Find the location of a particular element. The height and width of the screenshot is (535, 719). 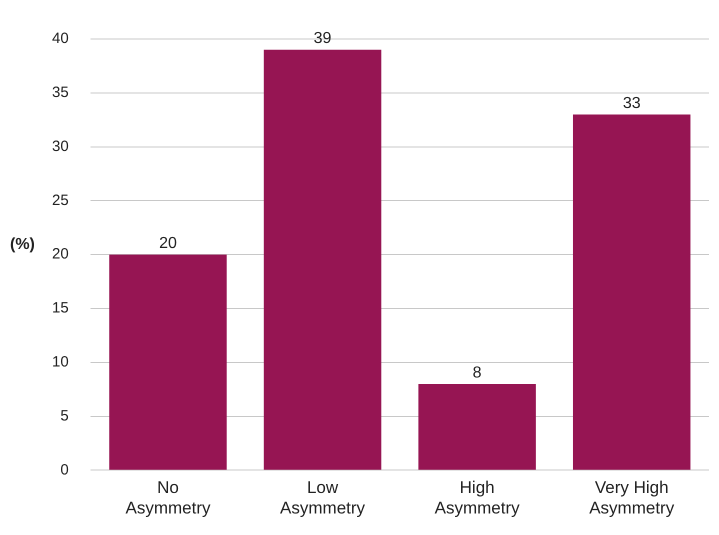

y-axis-title: (%) is located at coordinates (22, 245).